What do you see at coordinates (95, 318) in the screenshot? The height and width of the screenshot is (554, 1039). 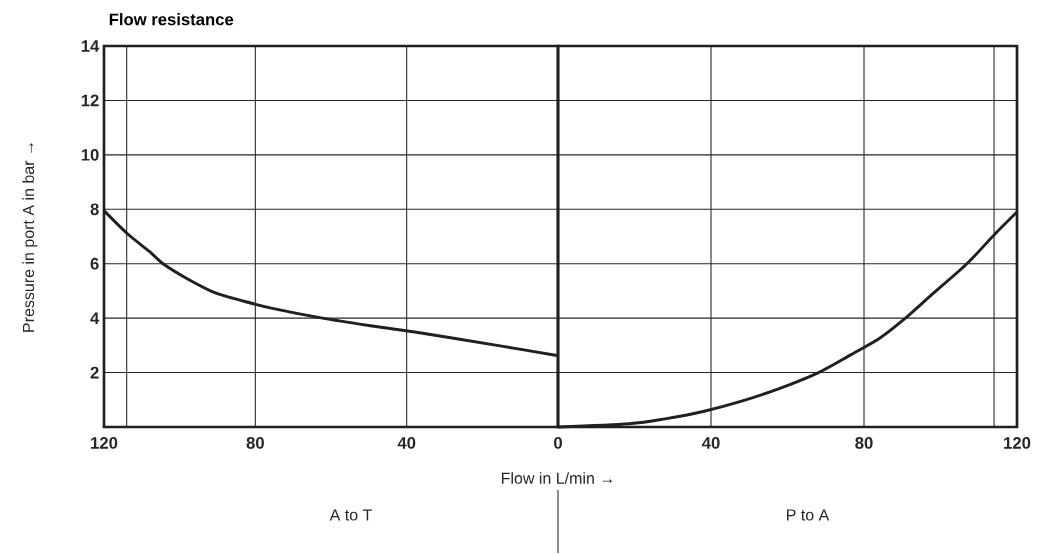 I see `y-tick-label: 4` at bounding box center [95, 318].